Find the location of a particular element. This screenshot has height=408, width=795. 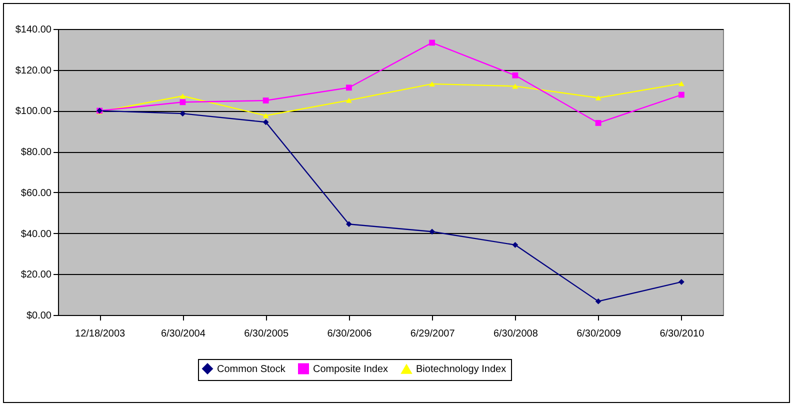

x-tick-label: 6/30/2009 is located at coordinates (599, 334).